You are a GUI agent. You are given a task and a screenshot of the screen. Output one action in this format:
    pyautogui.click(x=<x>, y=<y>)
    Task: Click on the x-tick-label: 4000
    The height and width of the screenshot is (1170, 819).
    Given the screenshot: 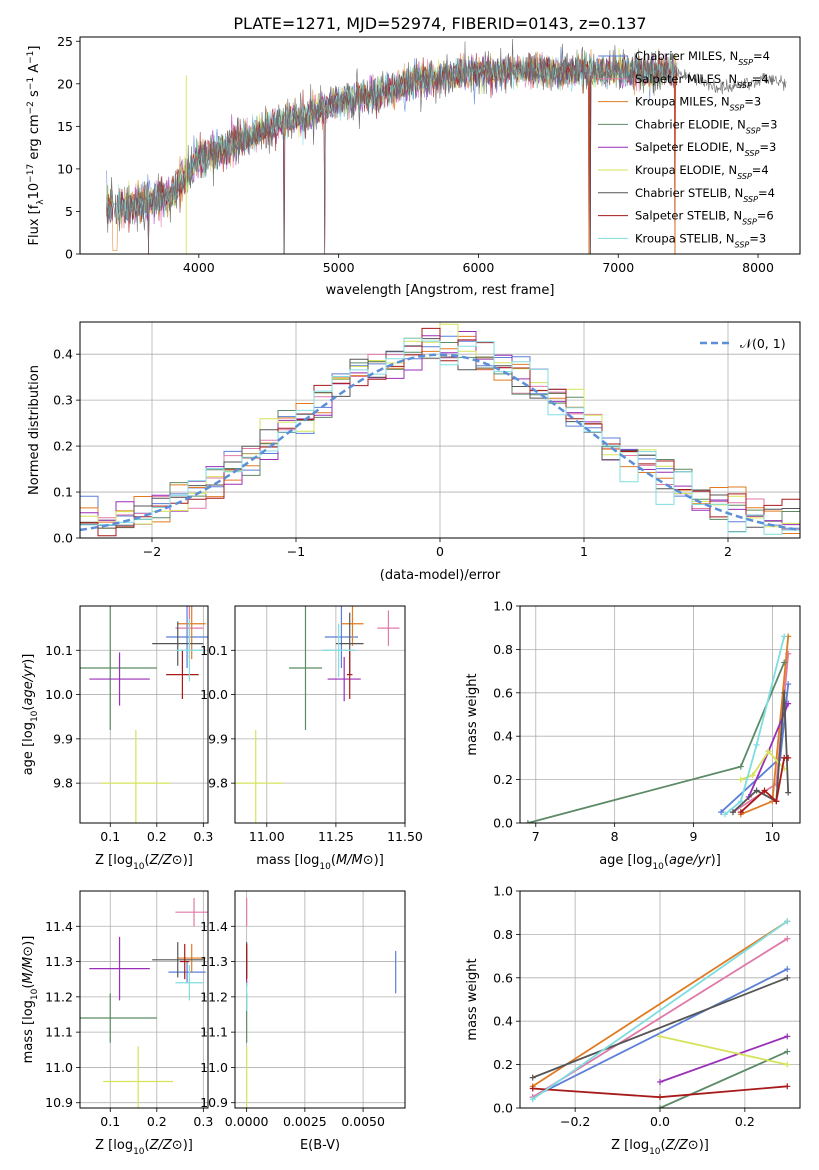 What is the action you would take?
    pyautogui.click(x=199, y=267)
    